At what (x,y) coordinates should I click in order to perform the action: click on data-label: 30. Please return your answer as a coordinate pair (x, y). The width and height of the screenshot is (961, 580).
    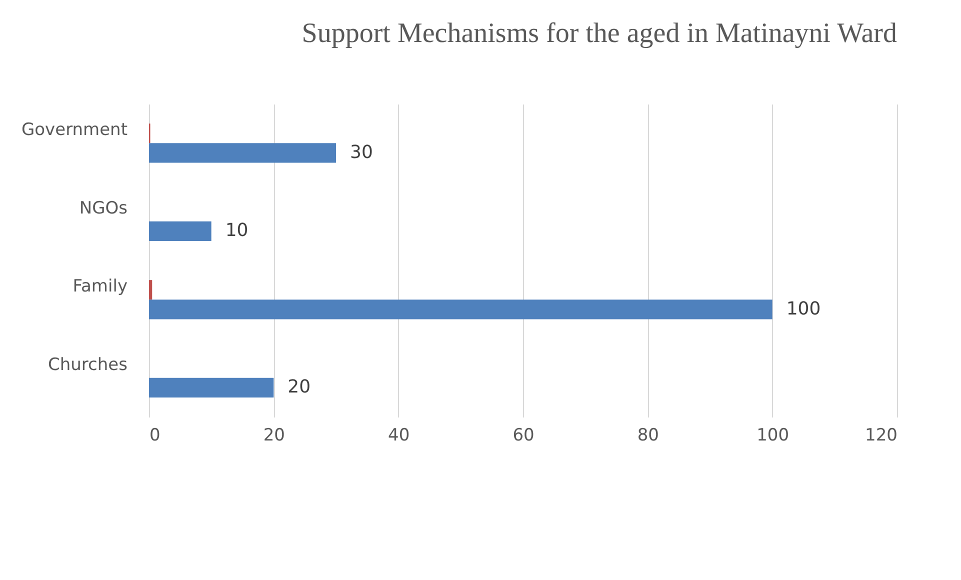
    Looking at the image, I should click on (361, 152).